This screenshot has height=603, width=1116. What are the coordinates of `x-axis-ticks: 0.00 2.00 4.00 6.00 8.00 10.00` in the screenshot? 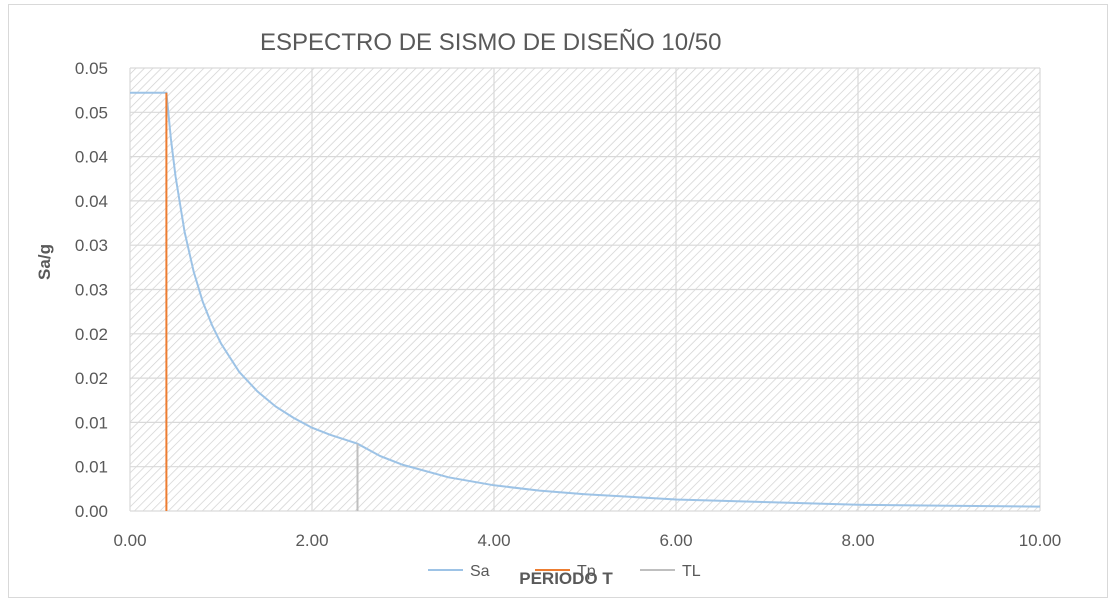 It's located at (587, 540).